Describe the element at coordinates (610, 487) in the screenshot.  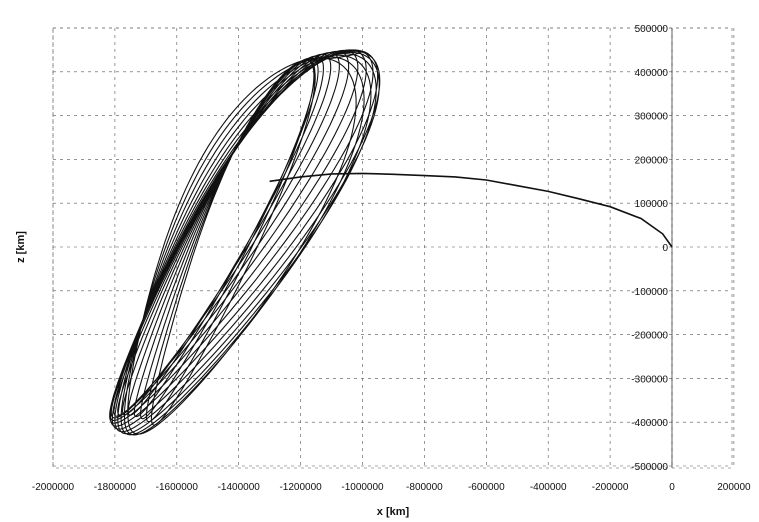
I see `x-tick-label: -200000` at that location.